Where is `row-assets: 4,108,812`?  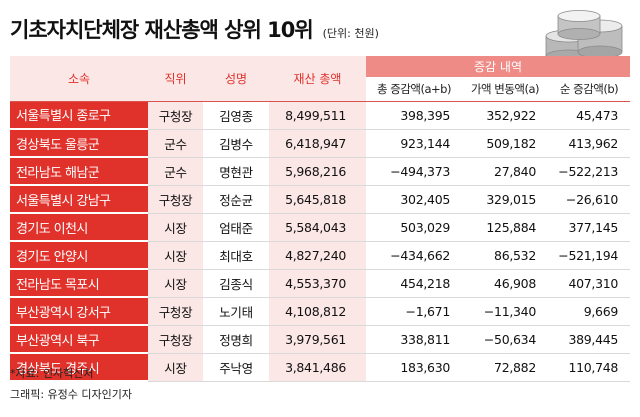 row-assets: 4,108,812 is located at coordinates (317, 311).